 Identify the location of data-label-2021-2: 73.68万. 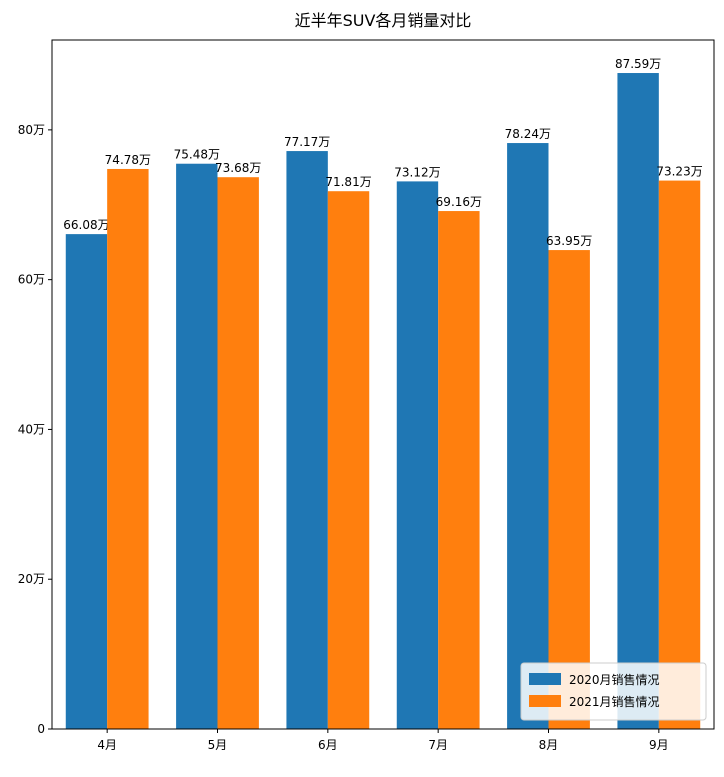
(238, 168).